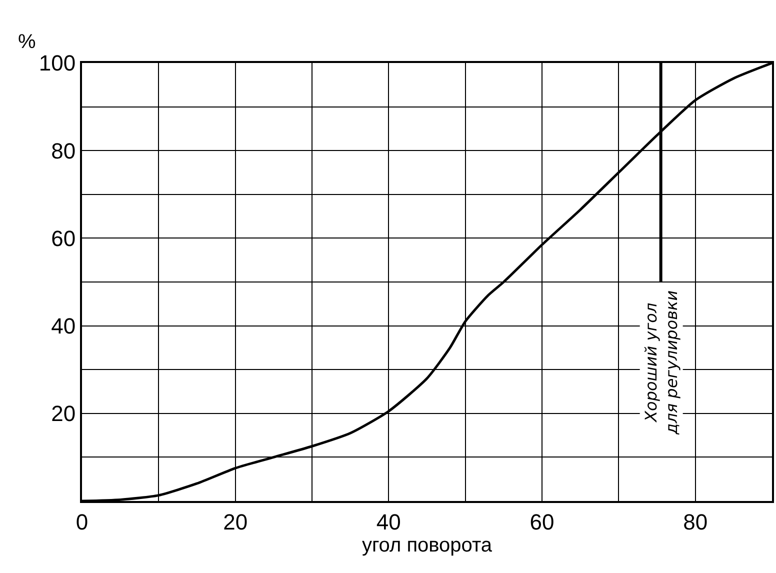 Image resolution: width=776 pixels, height=573 pixels. What do you see at coordinates (63, 326) in the screenshot?
I see `y-tick-label: 40` at bounding box center [63, 326].